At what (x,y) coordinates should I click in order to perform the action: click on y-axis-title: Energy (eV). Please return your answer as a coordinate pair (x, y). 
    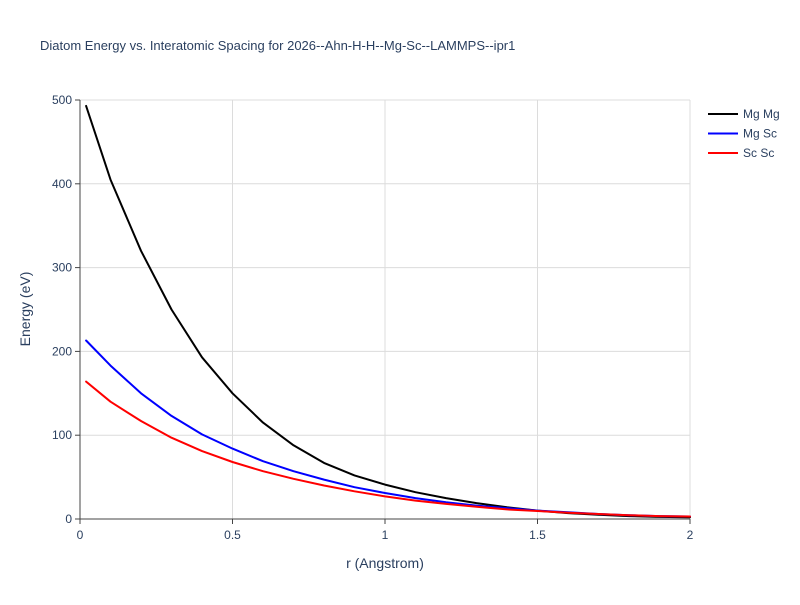
    Looking at the image, I should click on (25, 309).